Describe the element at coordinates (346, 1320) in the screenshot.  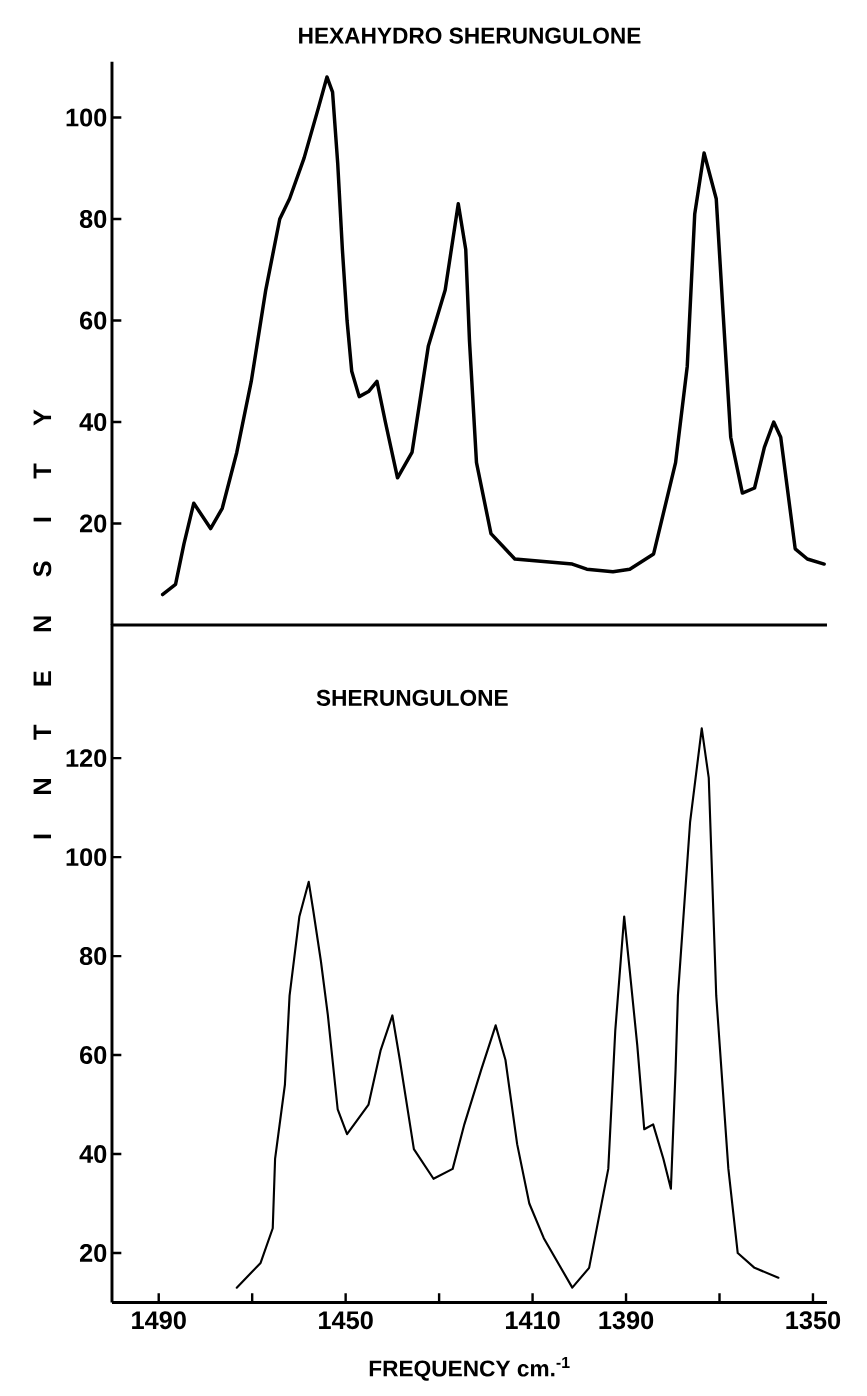
I see `x-tick-label: 1450` at that location.